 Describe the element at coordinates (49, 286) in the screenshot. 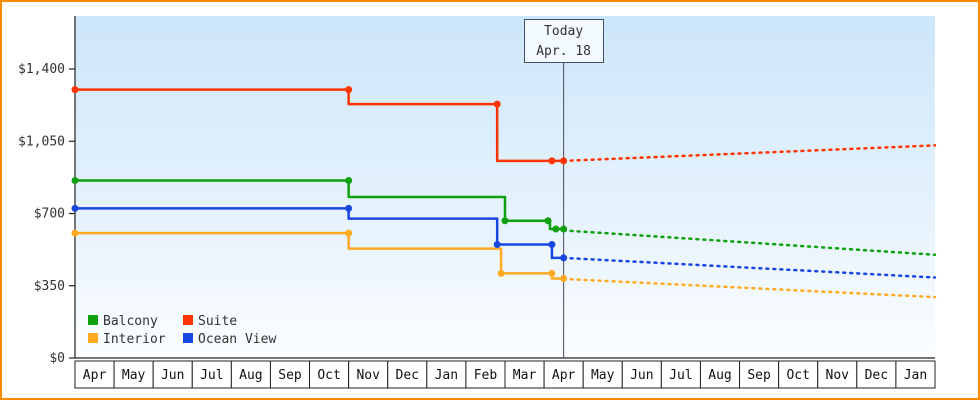

I see `y-tick-label: $350` at that location.